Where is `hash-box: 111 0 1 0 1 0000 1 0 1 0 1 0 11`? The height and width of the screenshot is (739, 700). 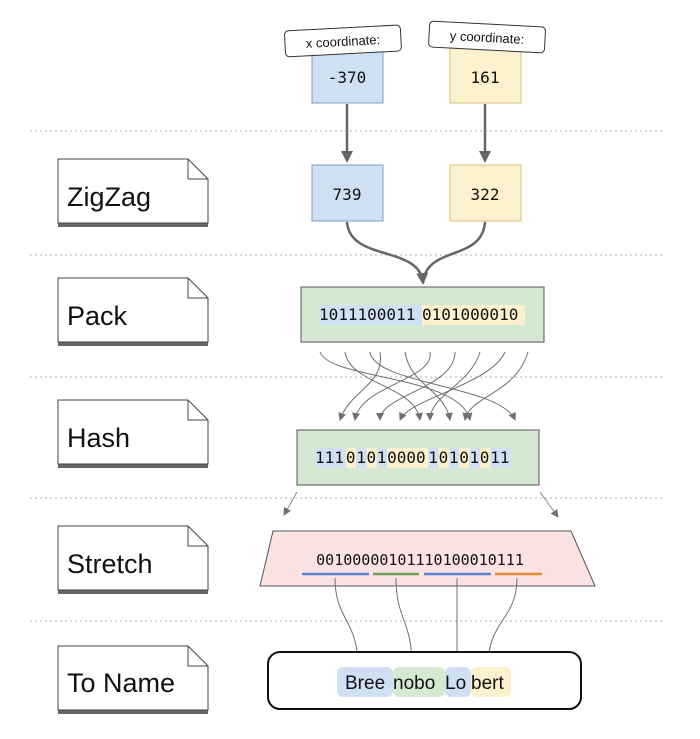 hash-box: 111 0 1 0 1 0000 1 0 1 0 1 0 11 is located at coordinates (418, 457).